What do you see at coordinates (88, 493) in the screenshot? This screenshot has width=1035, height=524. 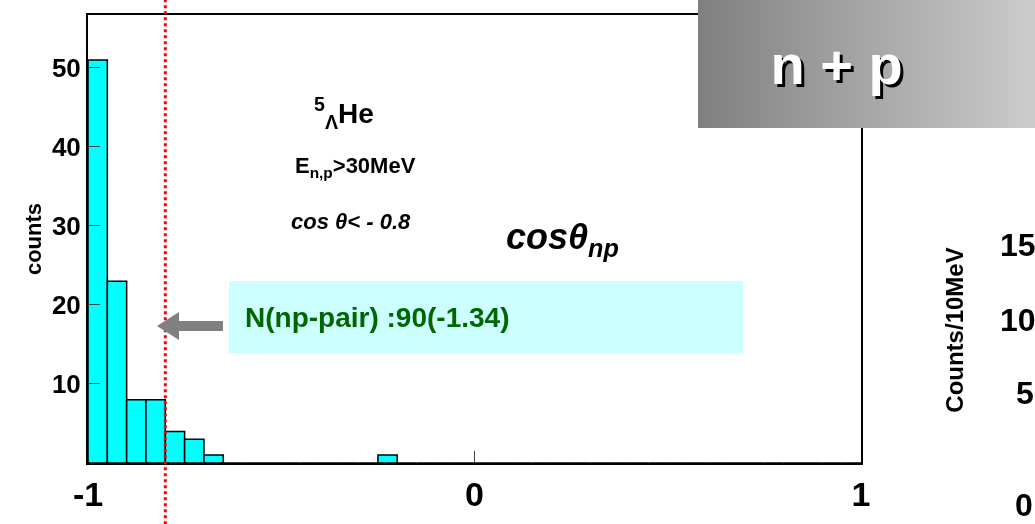 I see `x-tick-label: -1` at bounding box center [88, 493].